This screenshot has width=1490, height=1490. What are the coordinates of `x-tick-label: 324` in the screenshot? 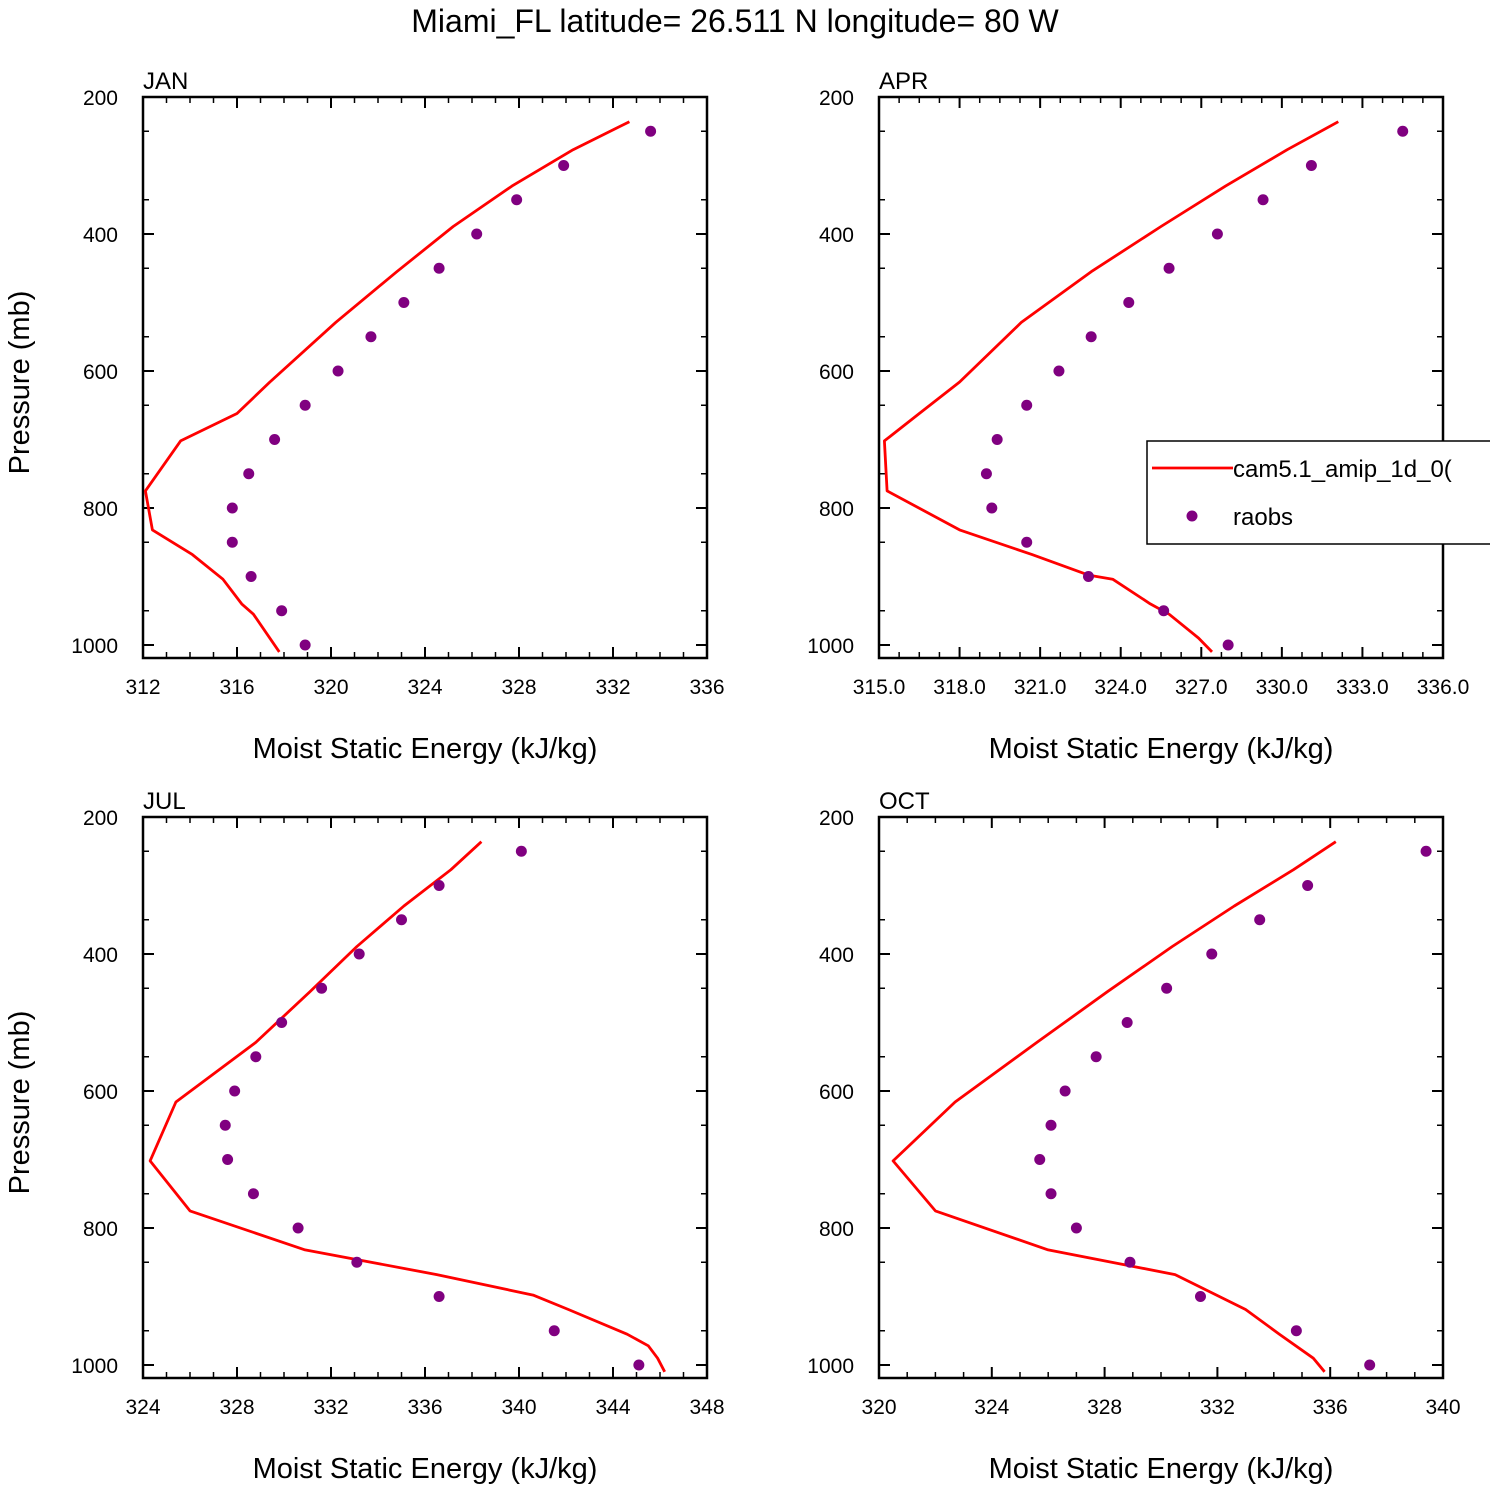 It's located at (424, 687).